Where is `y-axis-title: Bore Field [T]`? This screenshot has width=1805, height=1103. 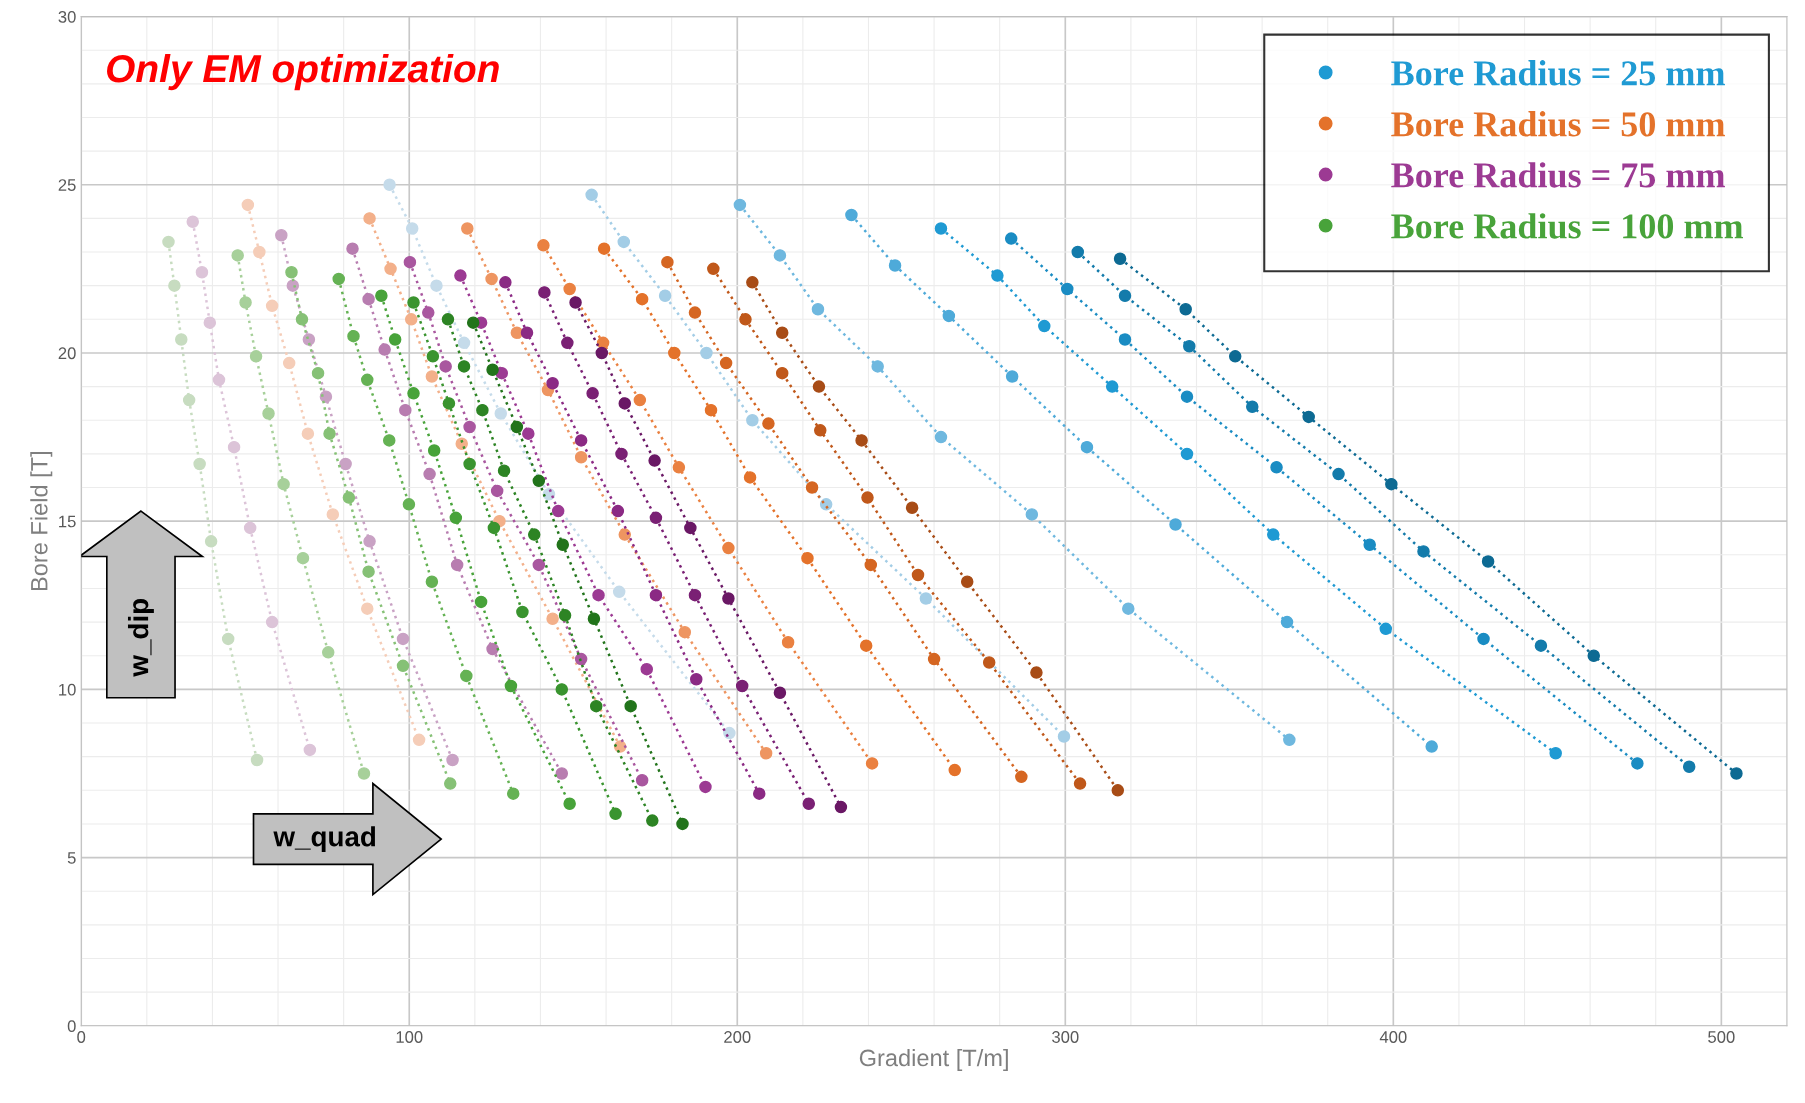 y-axis-title: Bore Field [T] is located at coordinates (41, 521).